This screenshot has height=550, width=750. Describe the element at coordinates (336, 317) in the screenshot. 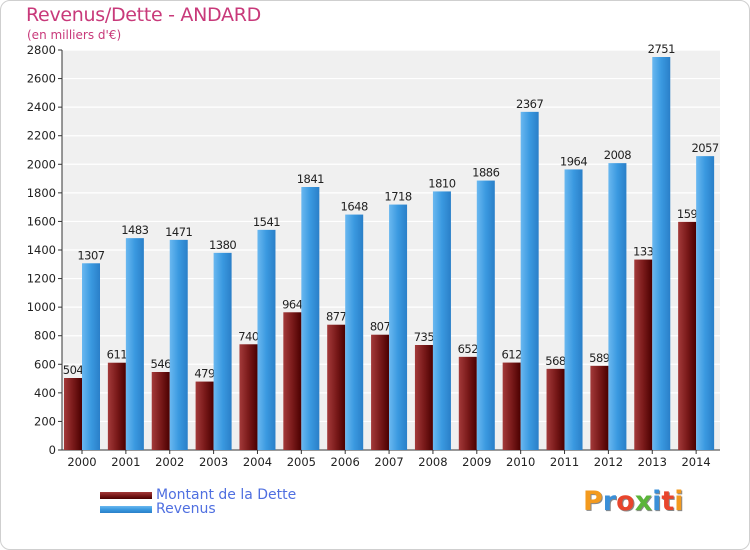

I see `bar-debt-label: 877` at that location.